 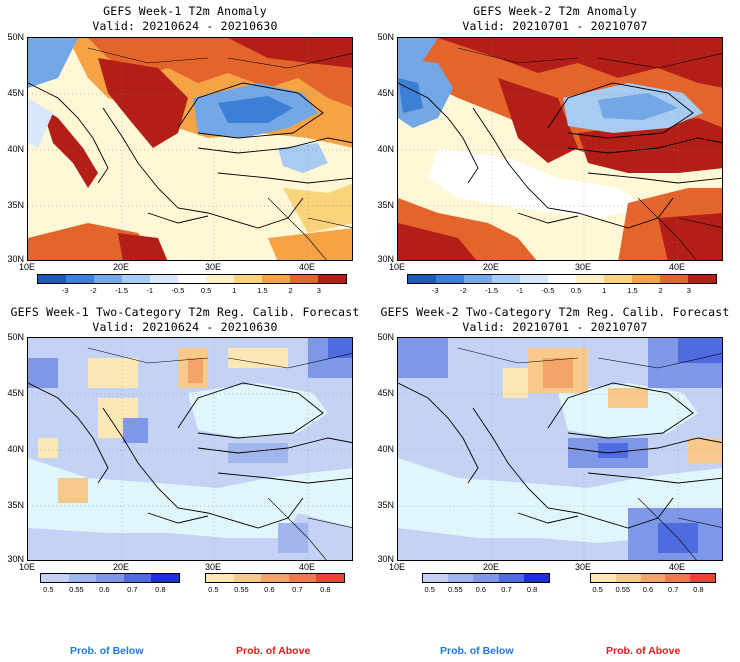 I want to click on colorbar-tick-label: -0.5, so click(x=548, y=290).